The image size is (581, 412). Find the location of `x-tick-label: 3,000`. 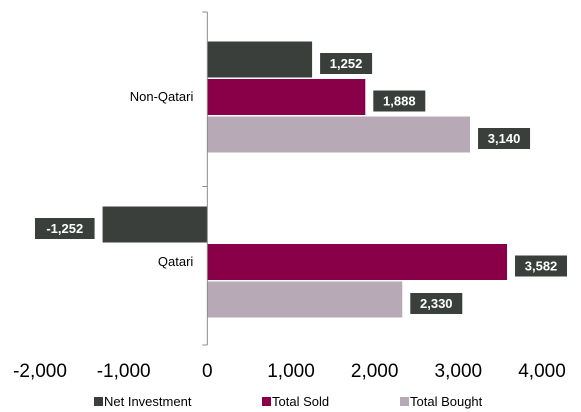

x-tick-label: 3,000 is located at coordinates (459, 371).